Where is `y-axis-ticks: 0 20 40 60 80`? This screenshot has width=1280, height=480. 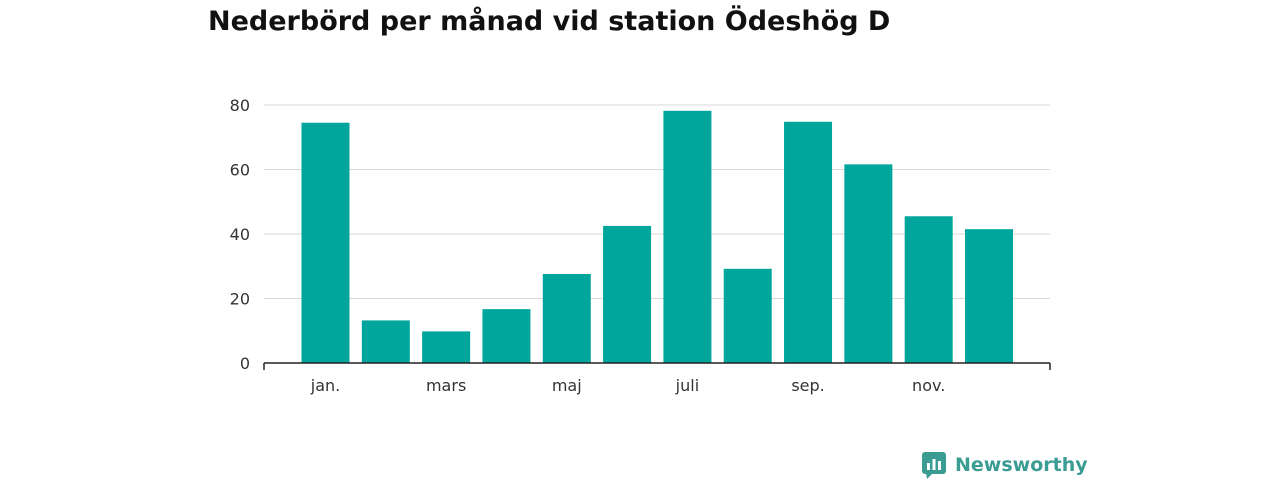
y-axis-ticks: 0 20 40 60 80 is located at coordinates (240, 234).